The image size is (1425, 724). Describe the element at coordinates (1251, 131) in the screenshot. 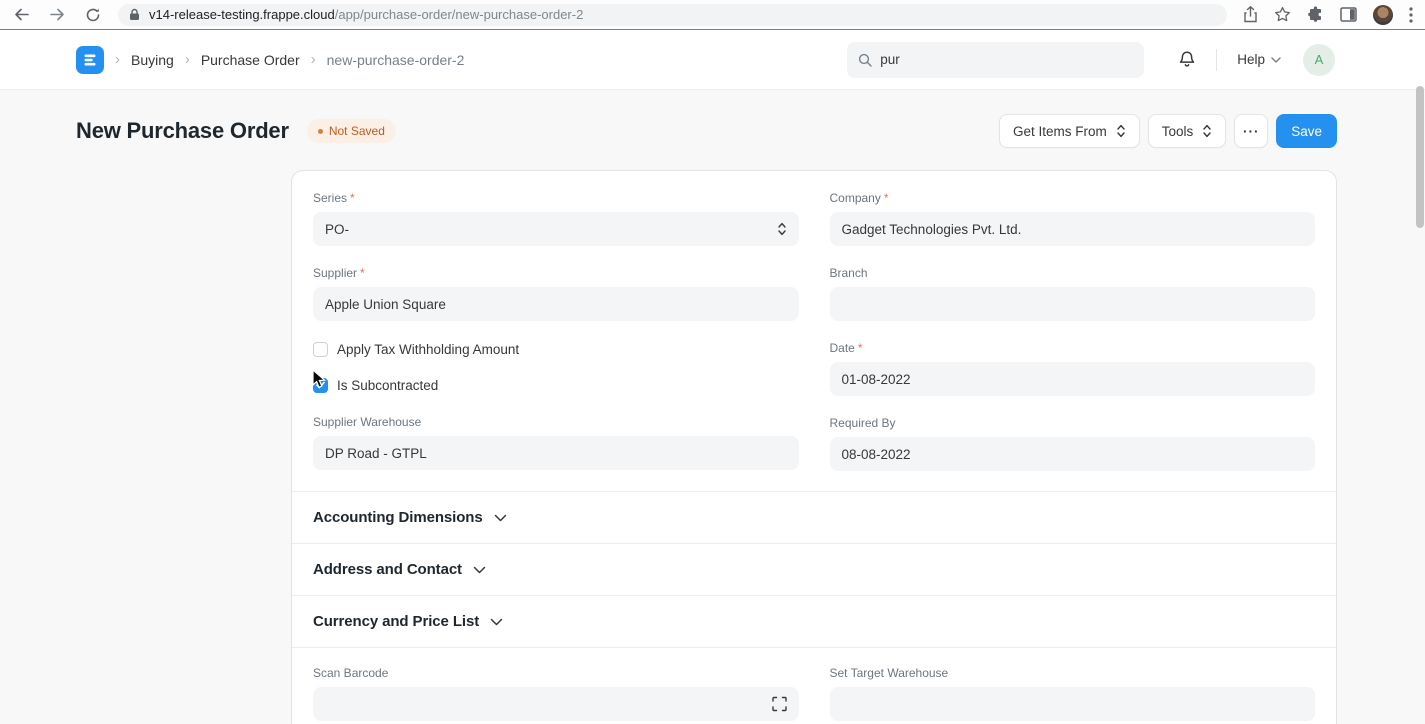

I see `more-menu-button: ···` at that location.